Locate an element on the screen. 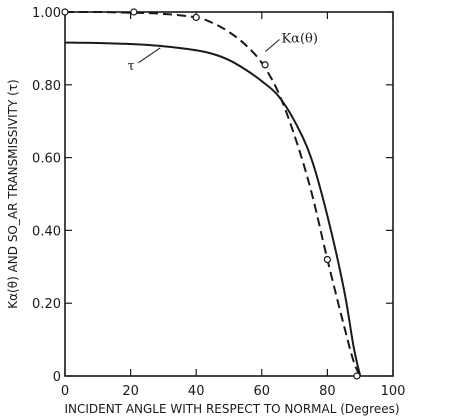 The image size is (464, 420). y-axis-label: Kα(θ) AND SO_AR TRANSMISSIVITY (τ) is located at coordinates (13, 193).